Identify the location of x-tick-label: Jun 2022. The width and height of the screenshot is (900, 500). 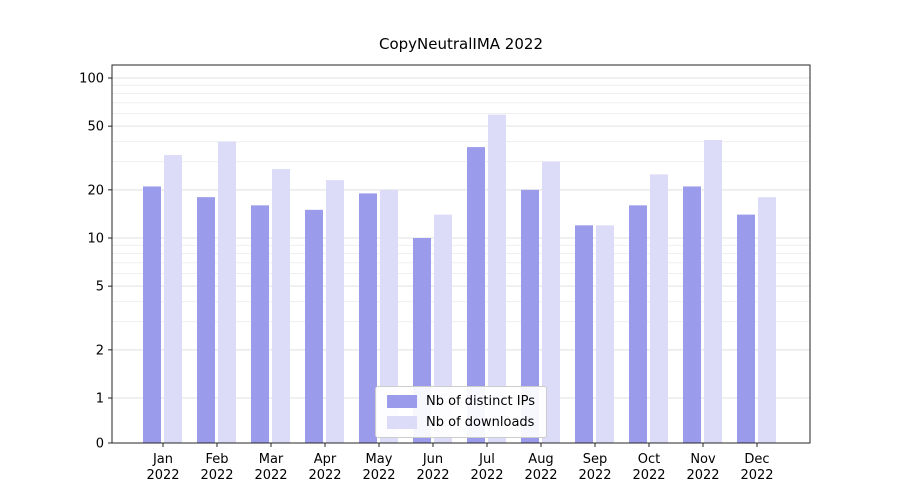
(432, 467).